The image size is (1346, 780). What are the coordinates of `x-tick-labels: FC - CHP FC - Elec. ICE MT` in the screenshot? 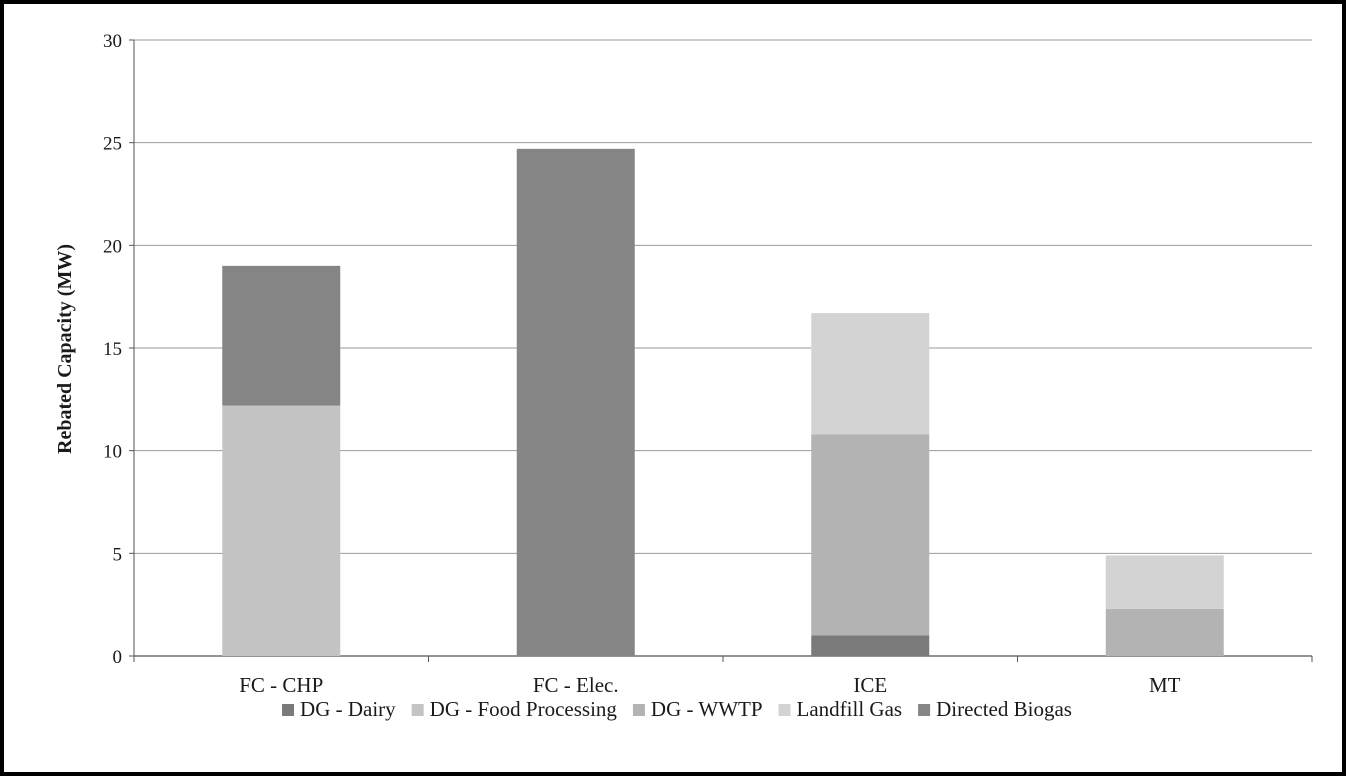 It's located at (709, 685).